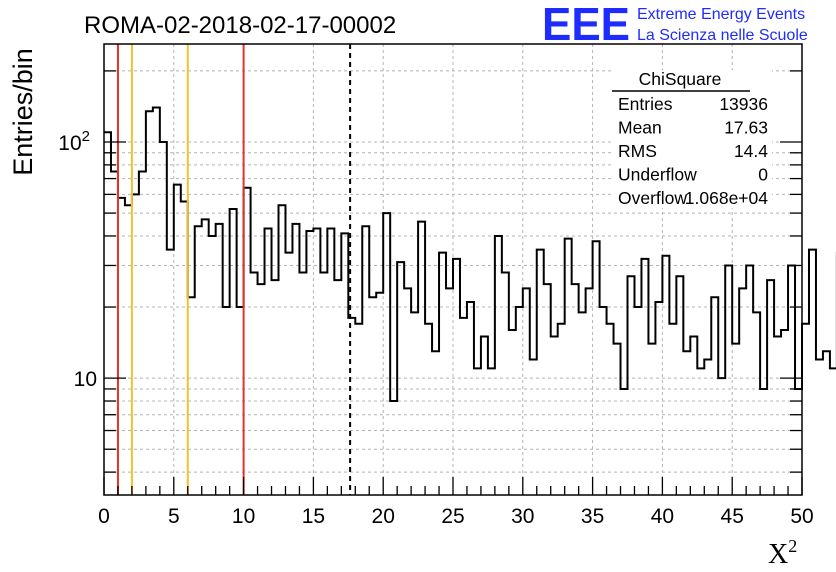 The image size is (836, 572). Describe the element at coordinates (662, 516) in the screenshot. I see `x-tick-label: 40` at that location.